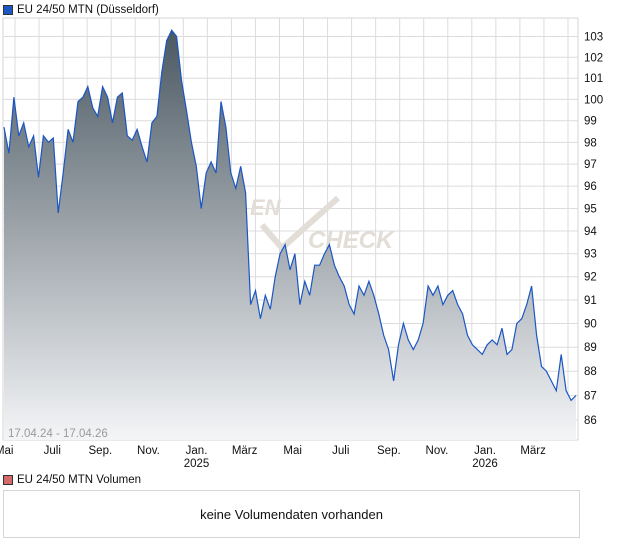 The image size is (620, 546). I want to click on price-legend-swatch, so click(8, 10).